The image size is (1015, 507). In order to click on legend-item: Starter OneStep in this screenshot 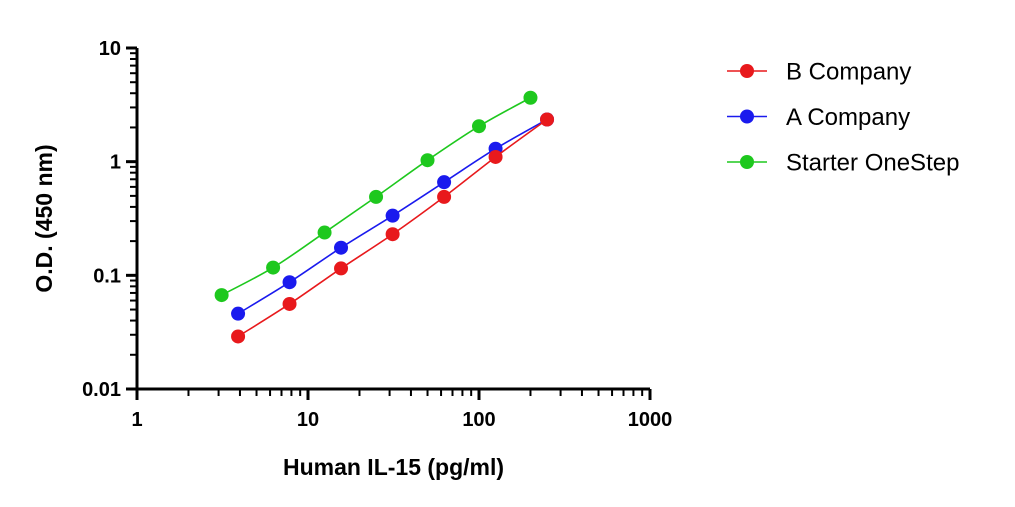, I will do `click(843, 163)`.